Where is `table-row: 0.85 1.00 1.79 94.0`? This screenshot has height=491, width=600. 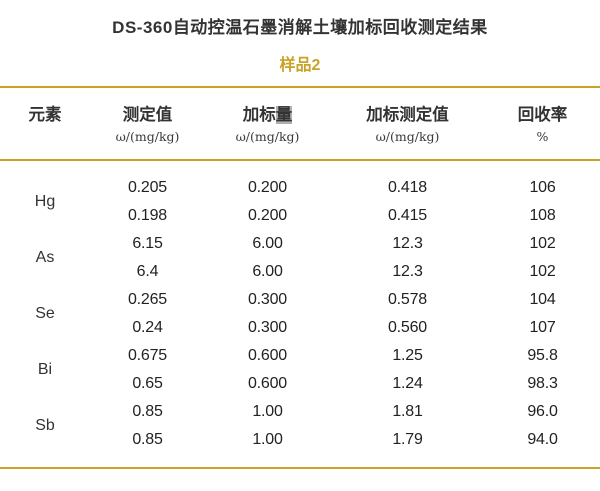 table-row: 0.85 1.00 1.79 94.0 is located at coordinates (300, 440).